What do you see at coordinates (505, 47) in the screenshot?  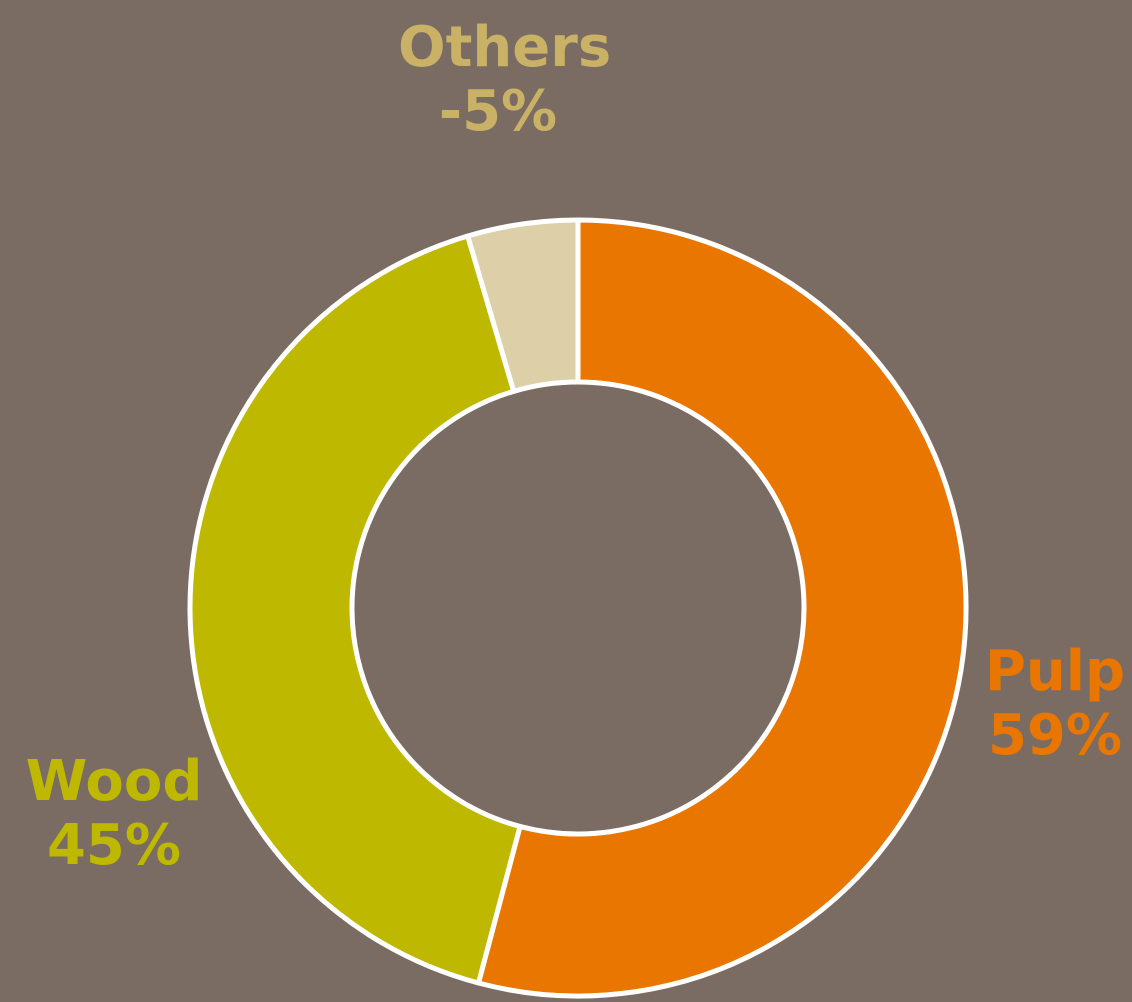 I see `slice-name-others: Others` at bounding box center [505, 47].